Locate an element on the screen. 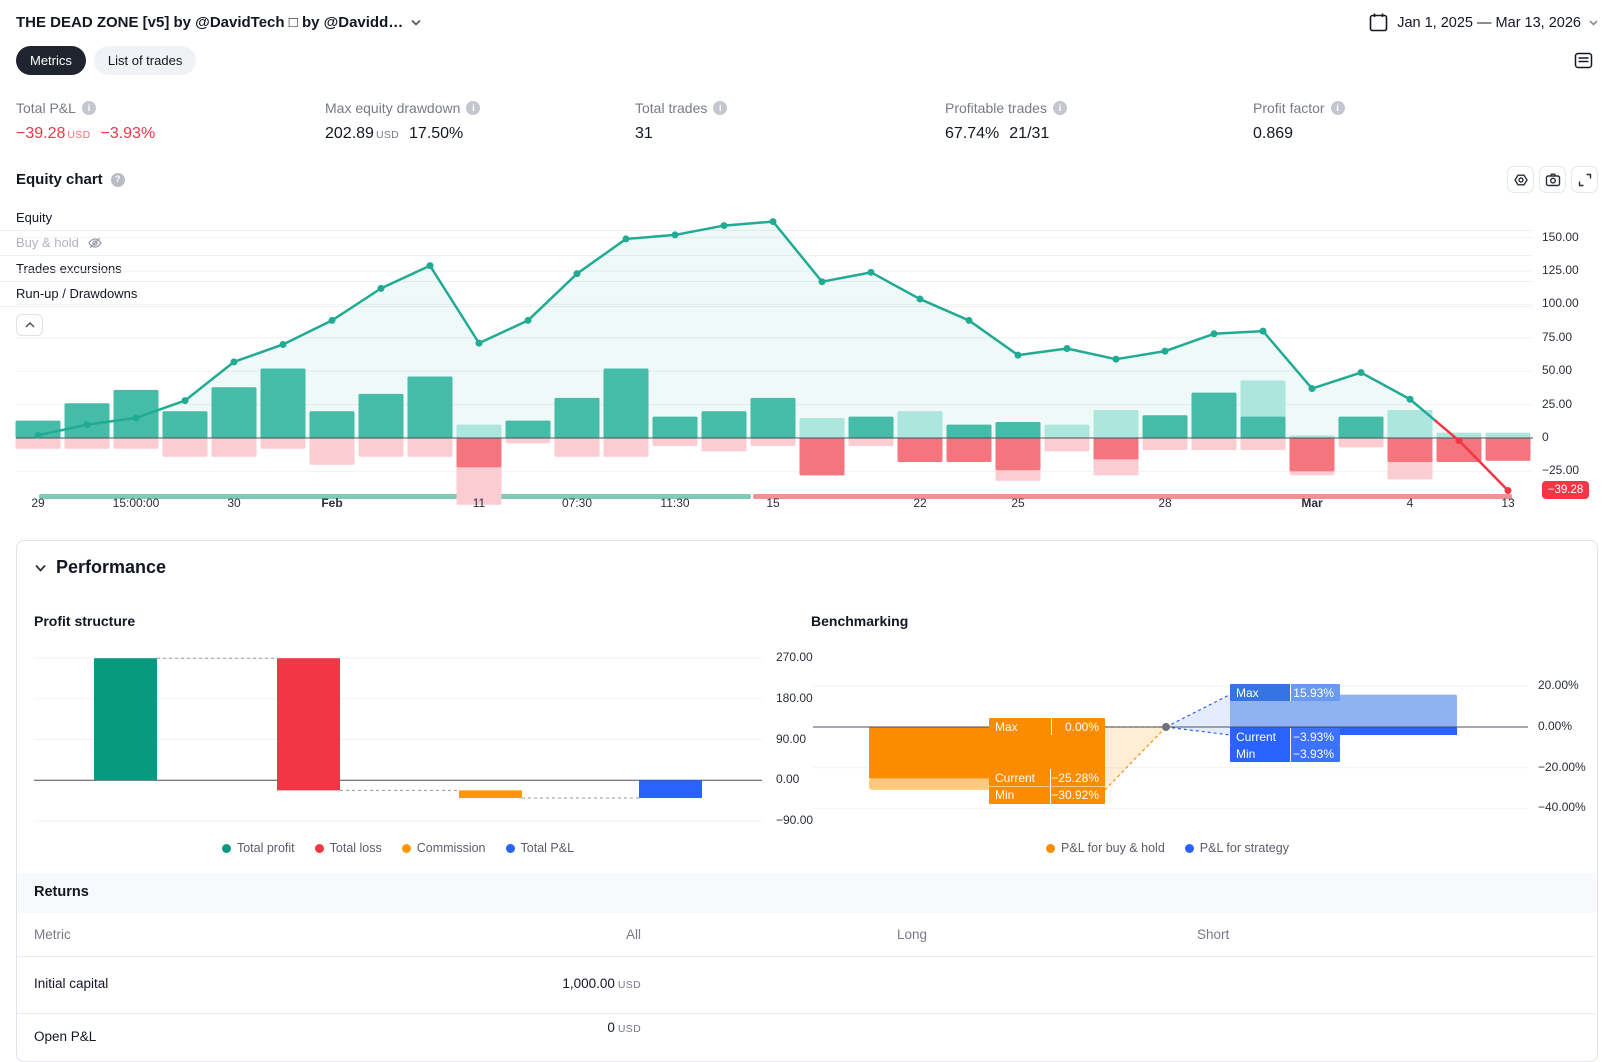 The height and width of the screenshot is (1062, 1614). profit-structure-chart is located at coordinates (417, 771).